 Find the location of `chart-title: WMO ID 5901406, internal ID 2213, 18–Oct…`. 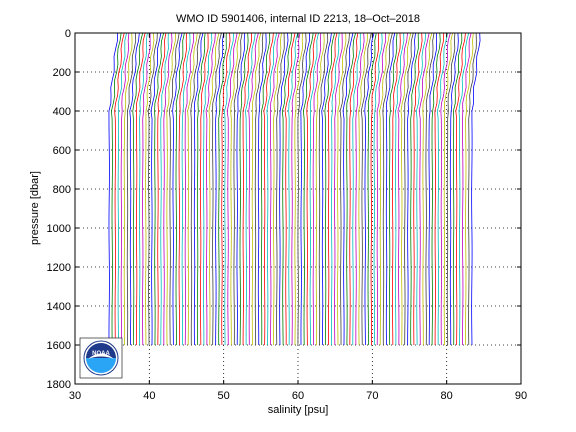

chart-title: WMO ID 5901406, internal ID 2213, 18–Oct… is located at coordinates (298, 19).